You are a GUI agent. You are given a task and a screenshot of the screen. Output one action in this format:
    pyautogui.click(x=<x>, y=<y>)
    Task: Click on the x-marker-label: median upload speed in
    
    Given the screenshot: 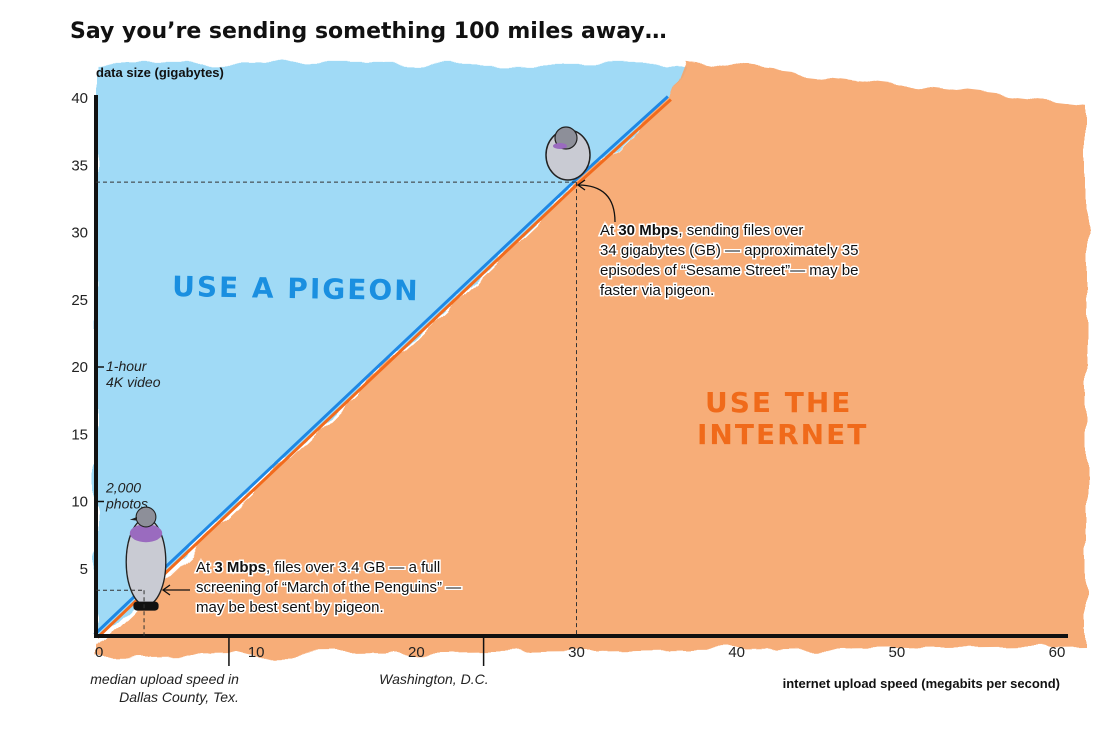 What is the action you would take?
    pyautogui.click(x=164, y=679)
    